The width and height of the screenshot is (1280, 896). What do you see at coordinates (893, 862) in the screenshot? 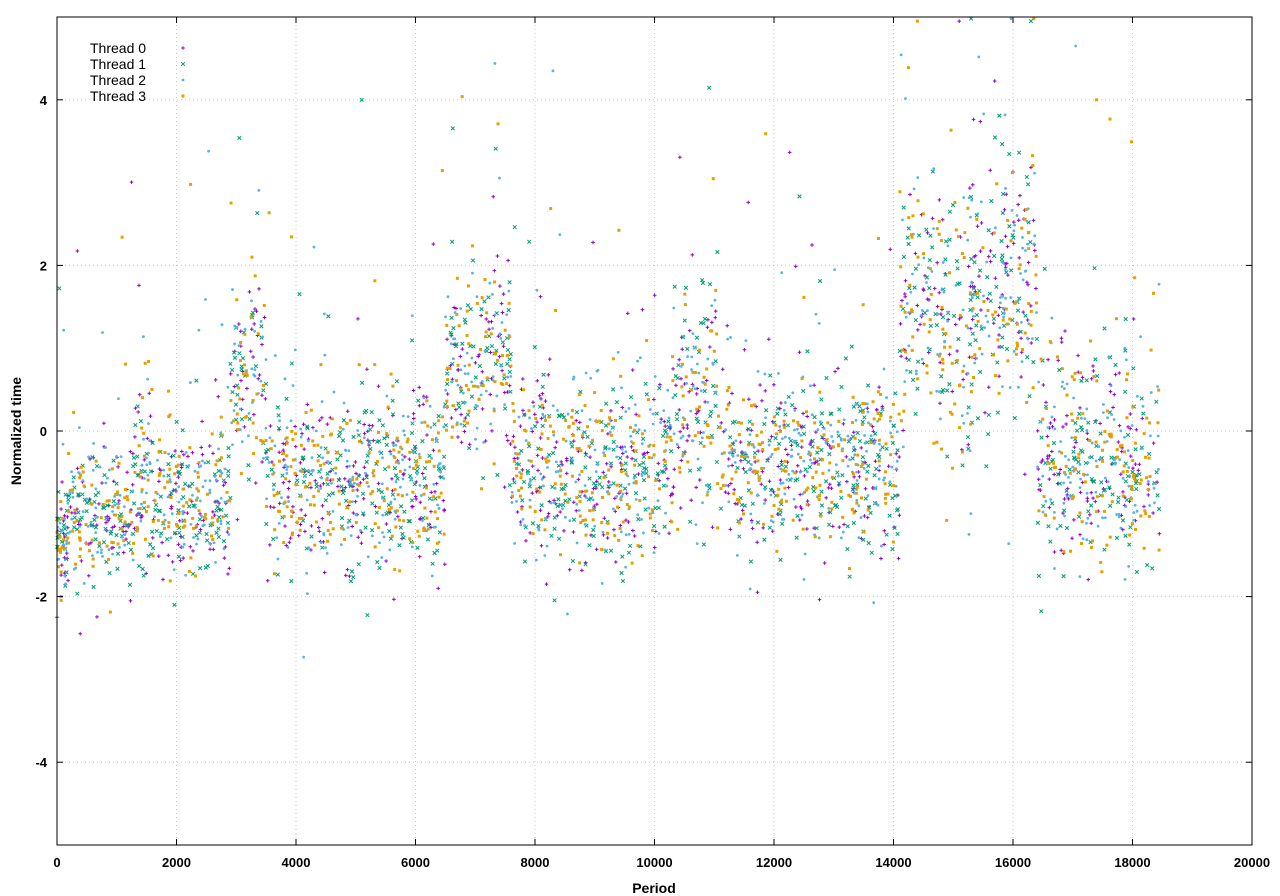
I see `x-tick-label: 14000` at bounding box center [893, 862].